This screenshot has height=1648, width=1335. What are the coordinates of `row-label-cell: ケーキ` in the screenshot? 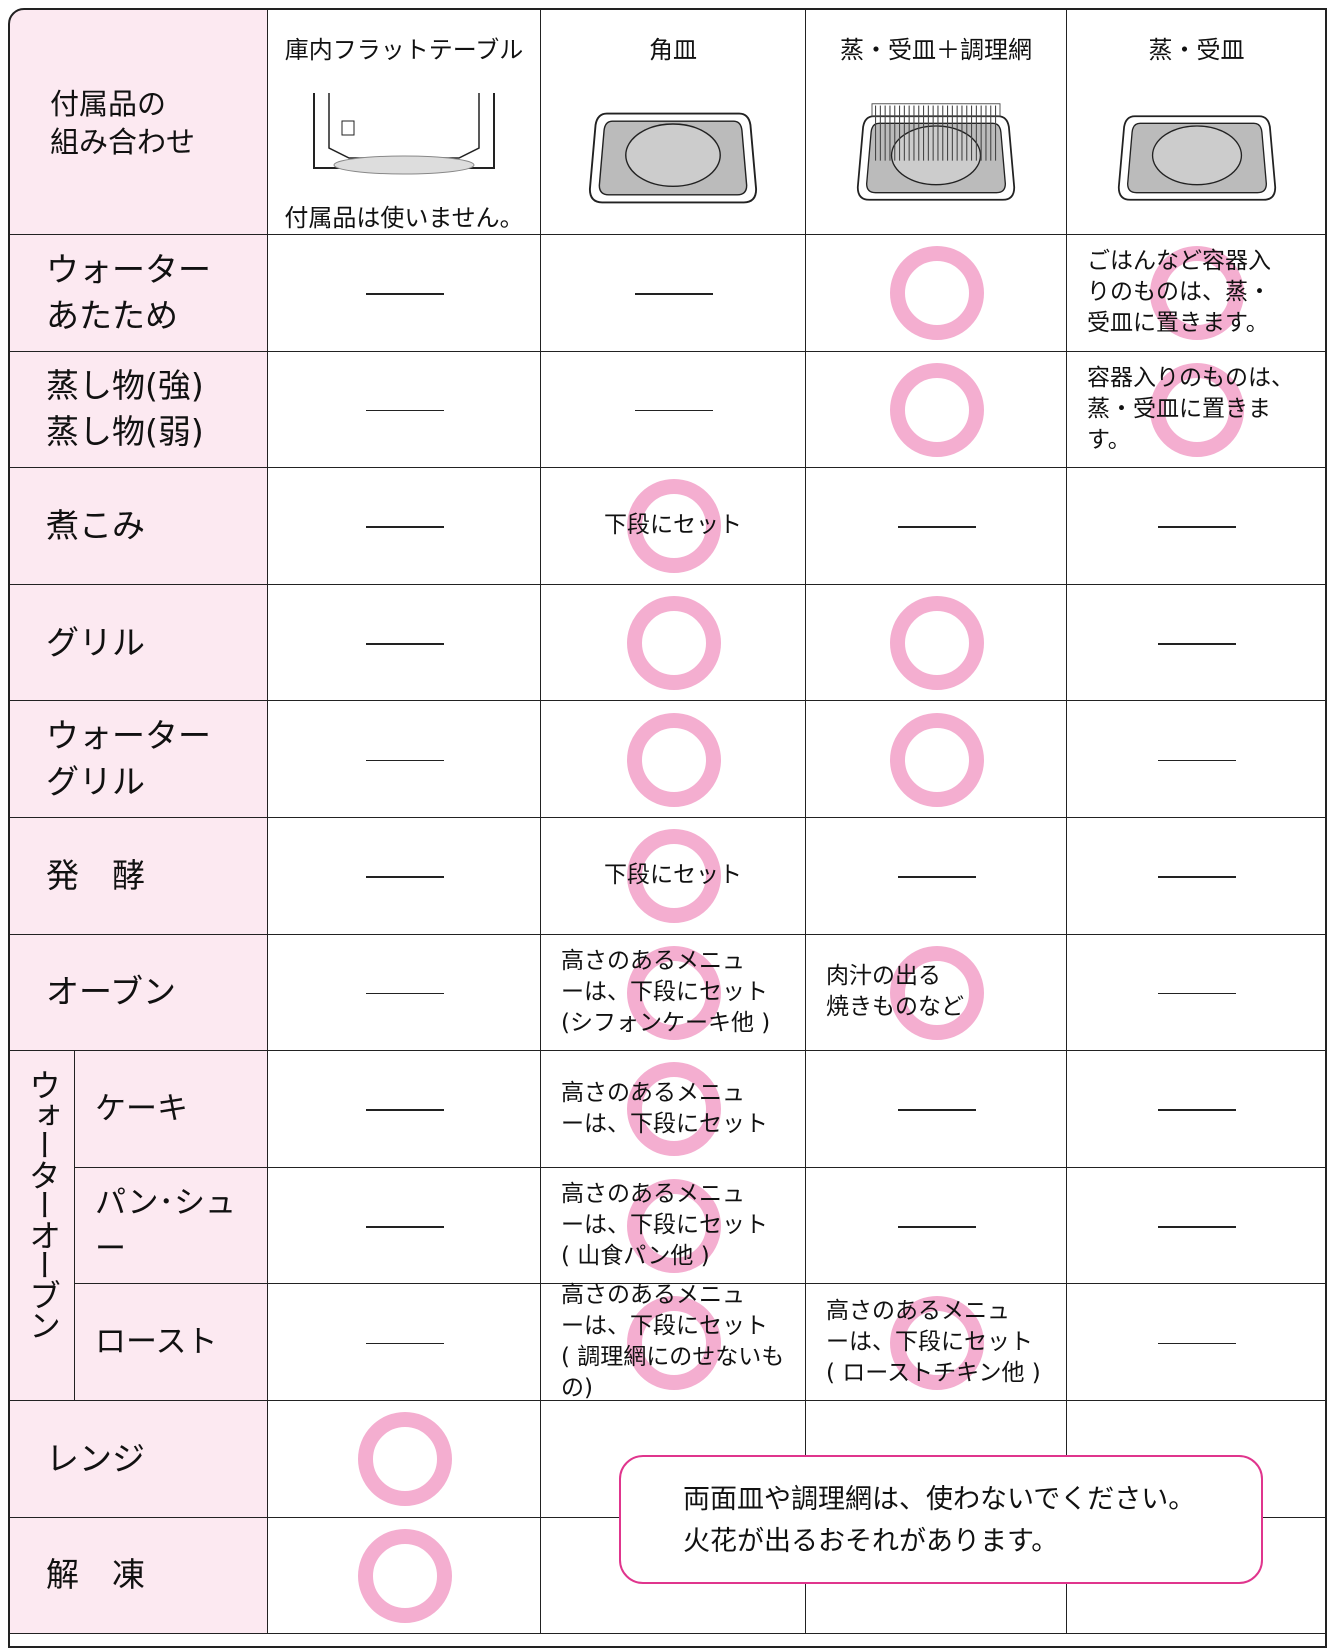 It's located at (171, 1109).